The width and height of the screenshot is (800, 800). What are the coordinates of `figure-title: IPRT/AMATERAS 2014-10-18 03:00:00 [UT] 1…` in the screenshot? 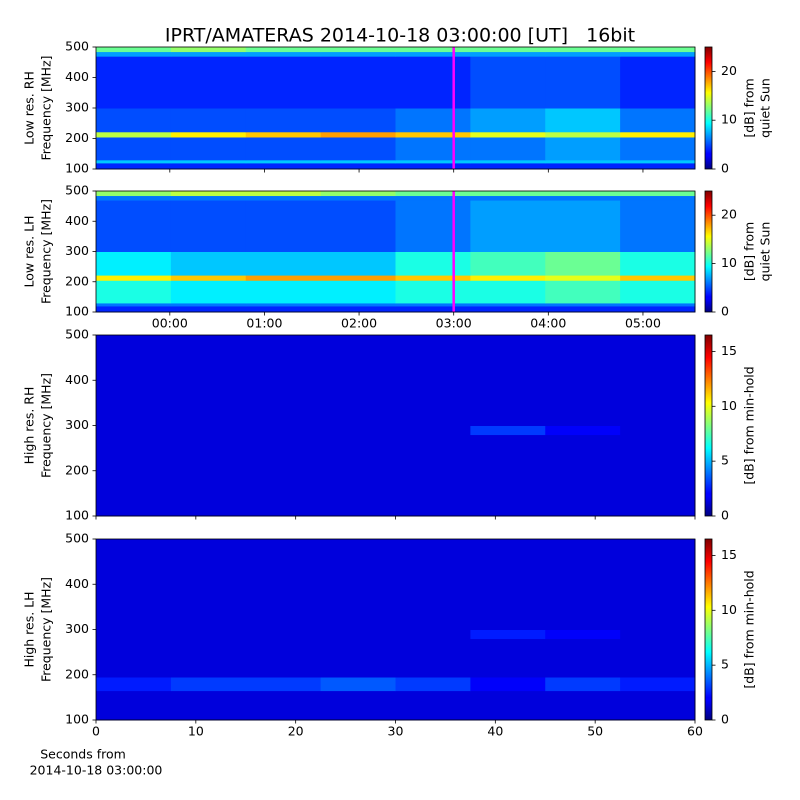 It's located at (400, 36).